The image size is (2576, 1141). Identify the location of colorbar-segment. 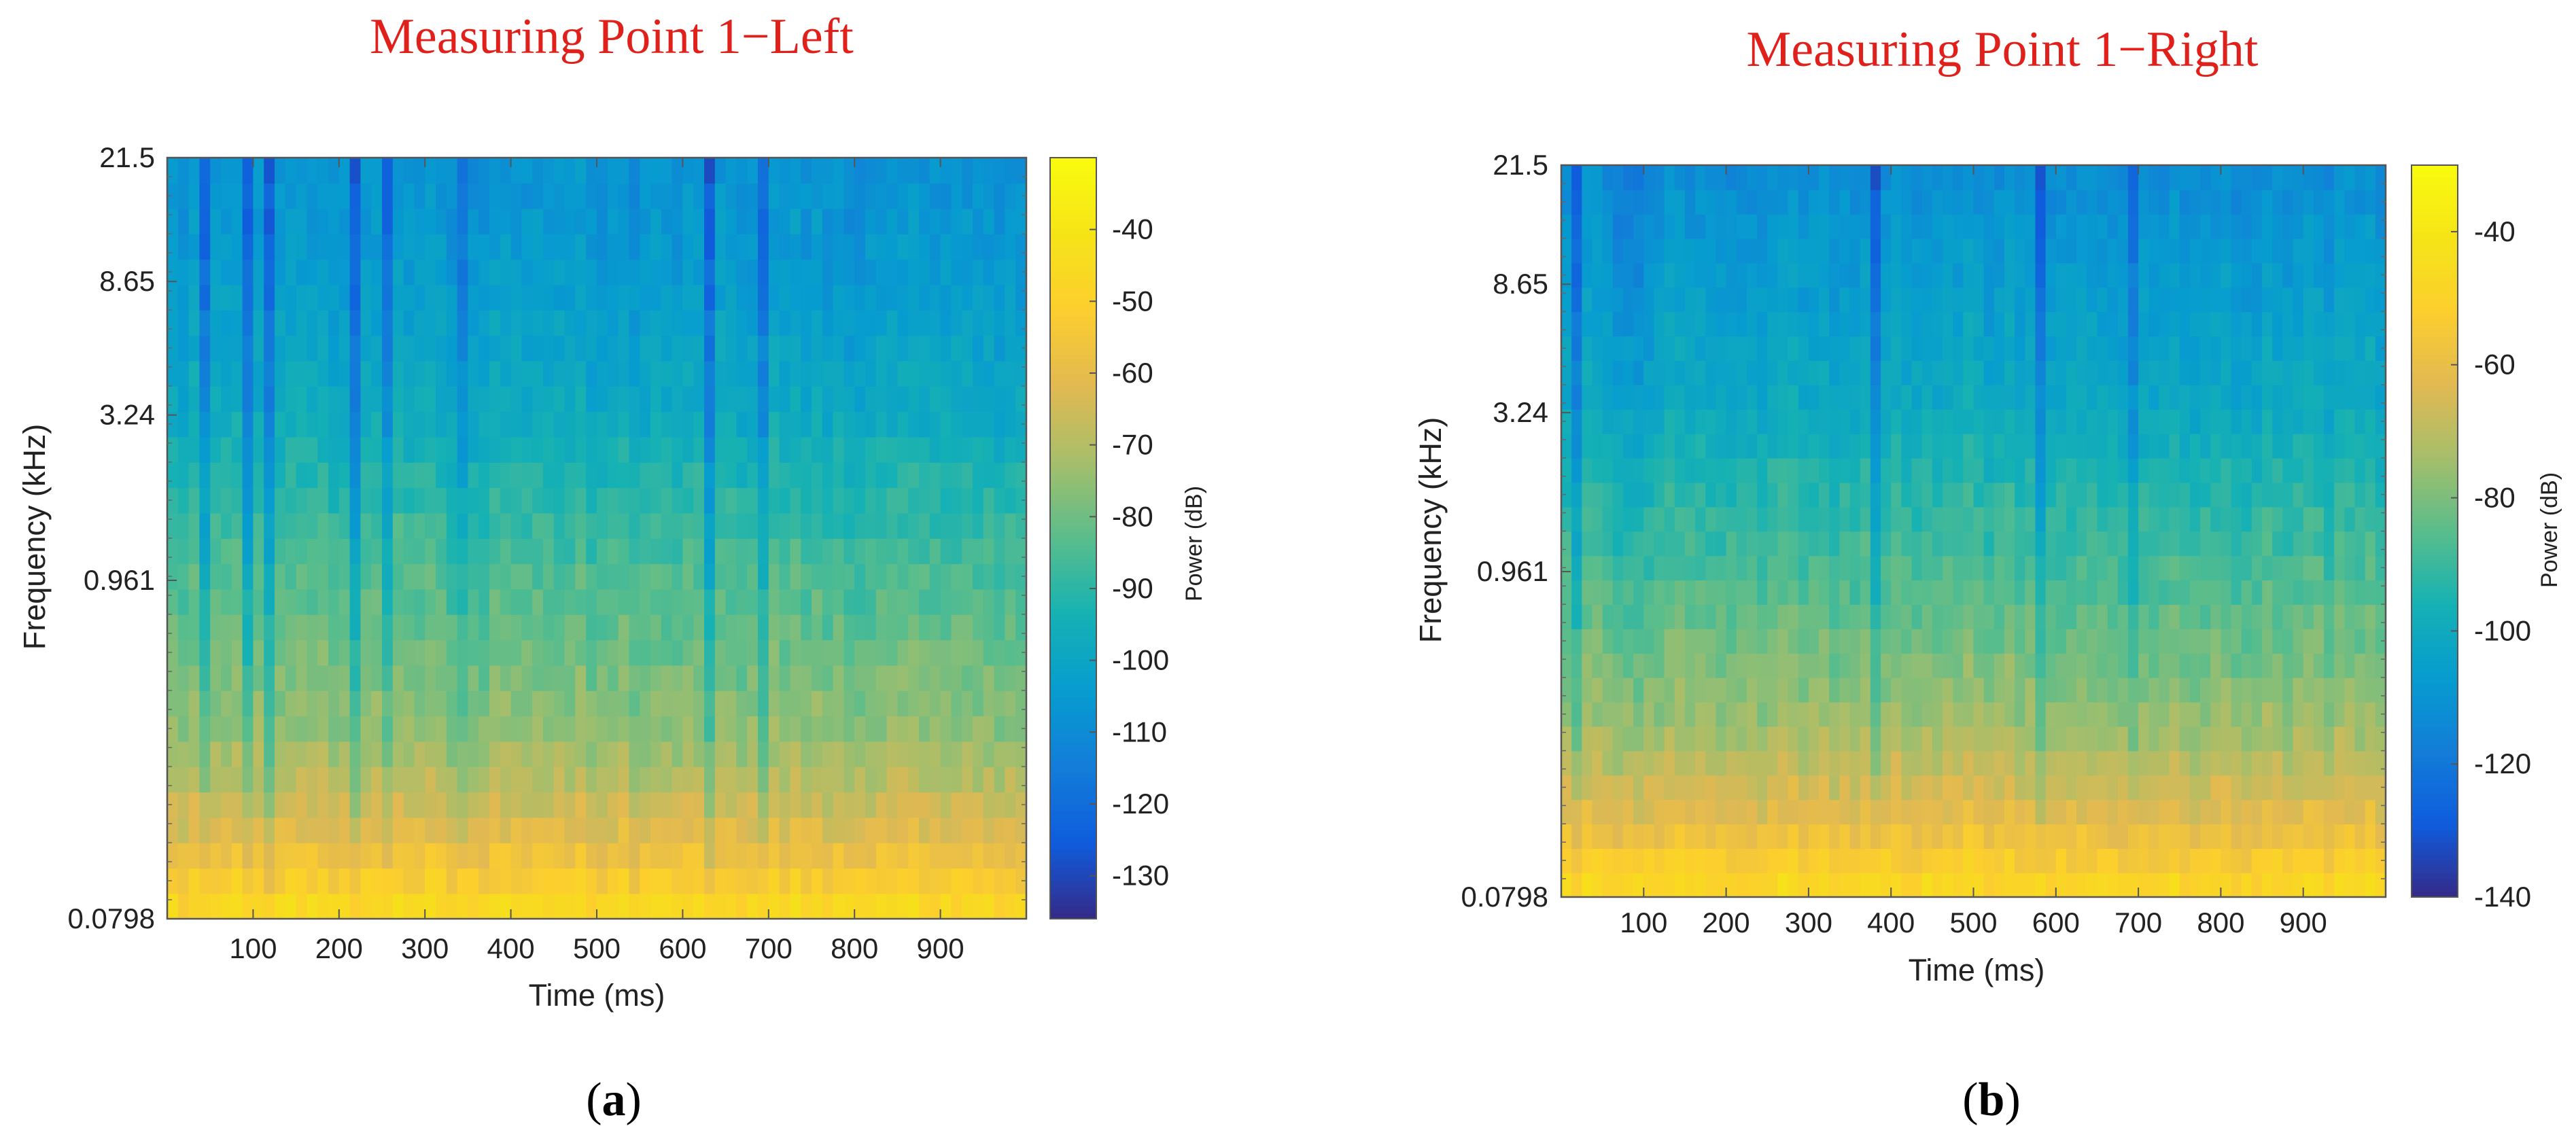
(1073, 839).